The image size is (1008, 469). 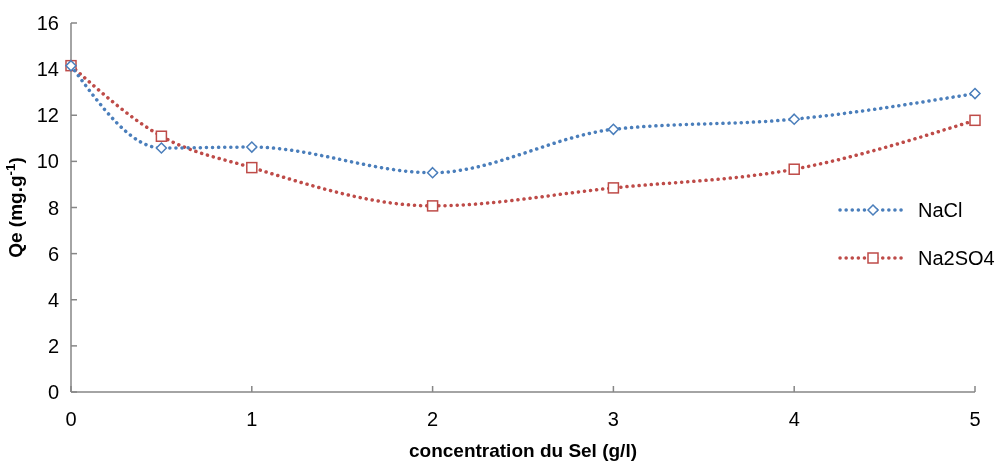 I want to click on y-tick-label: 12, so click(x=47, y=115).